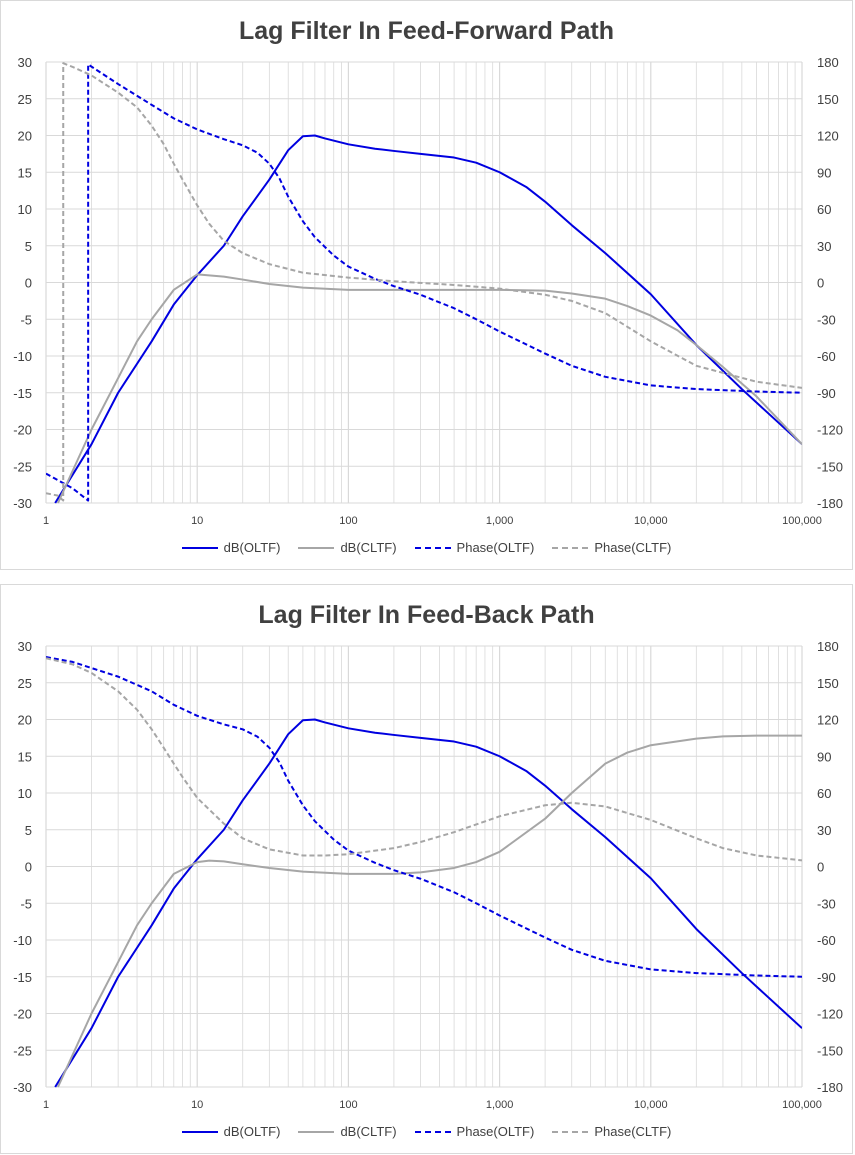  What do you see at coordinates (824, 793) in the screenshot?
I see `y-right-tick-label: 60` at bounding box center [824, 793].